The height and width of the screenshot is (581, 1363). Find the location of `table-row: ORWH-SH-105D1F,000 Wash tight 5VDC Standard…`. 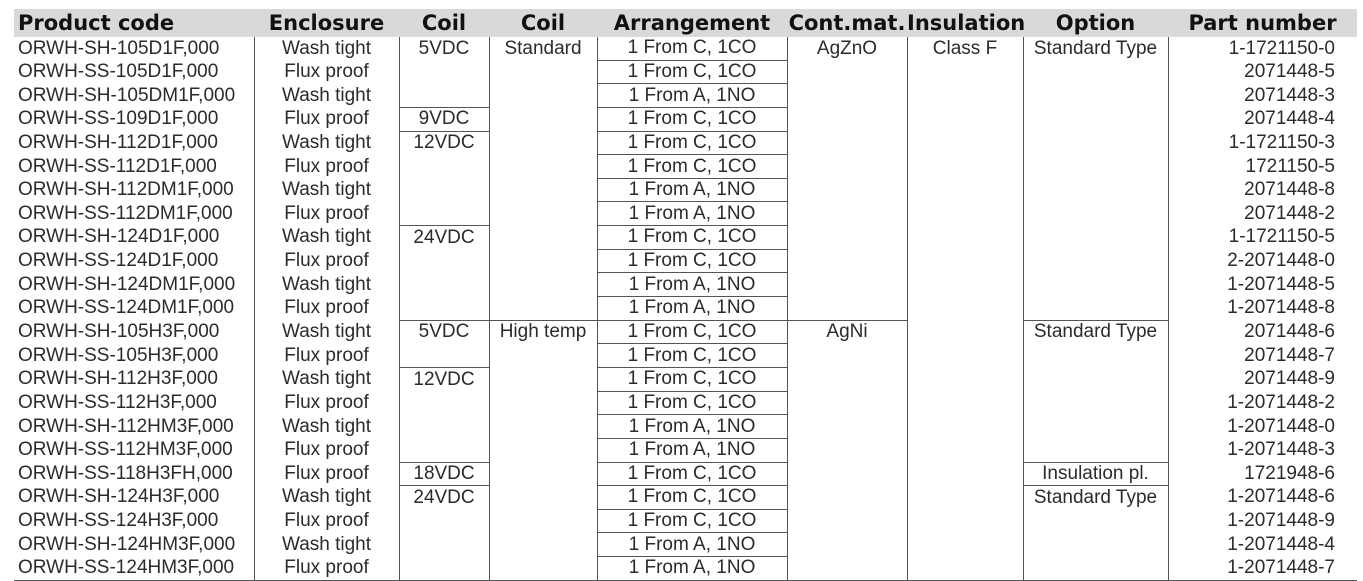

table-row: ORWH-SH-105D1F,000 Wash tight 5VDC Standard… is located at coordinates (685, 49).